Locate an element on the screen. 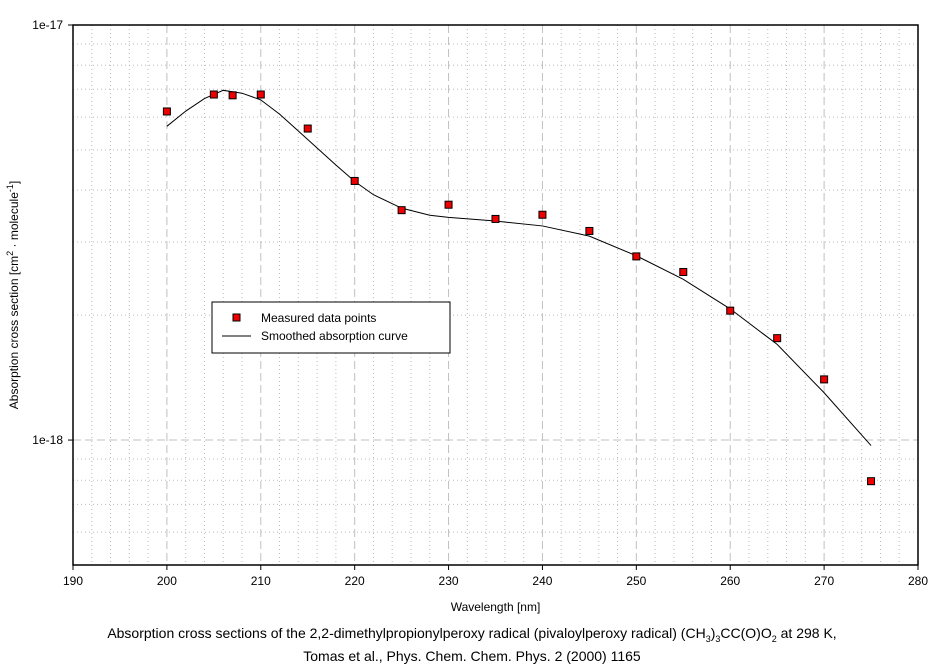  caption-text: ) is located at coordinates (713, 633).